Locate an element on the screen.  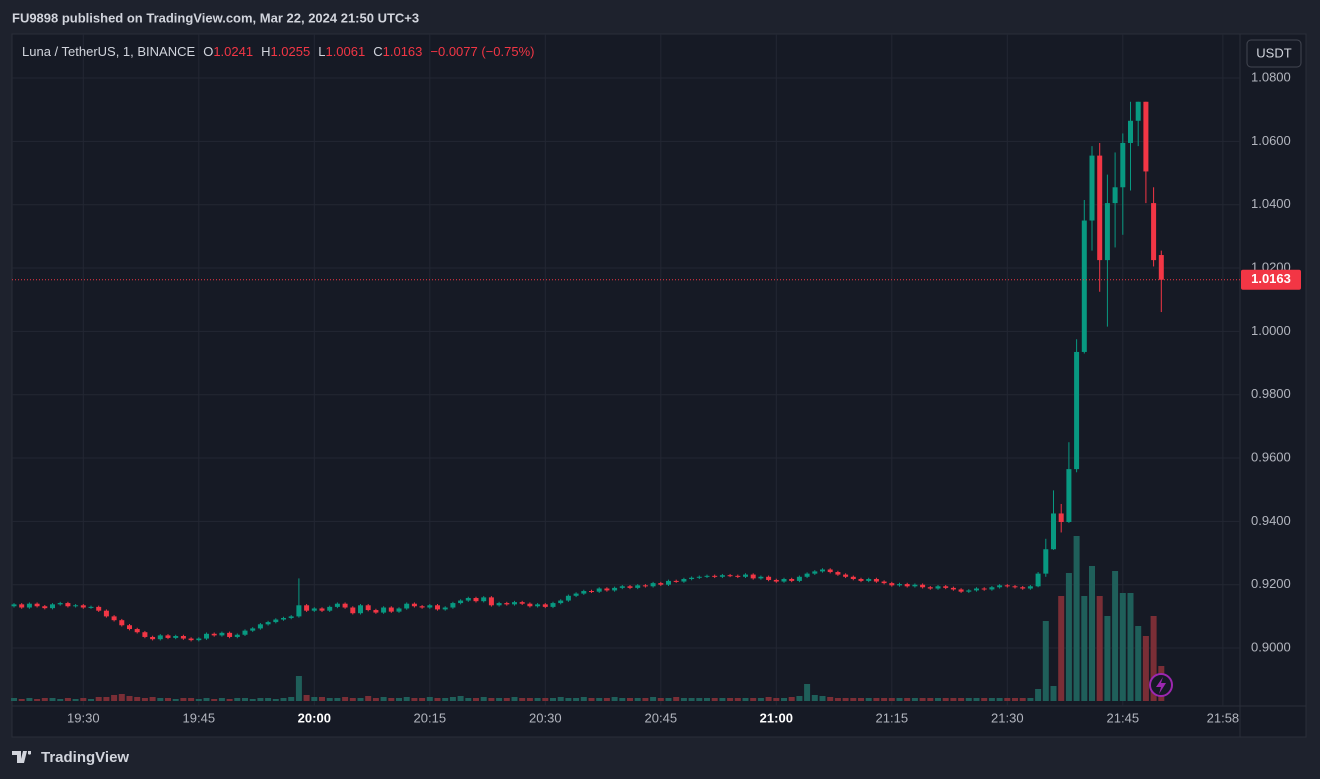
currency-button: USDT is located at coordinates (1273, 52).